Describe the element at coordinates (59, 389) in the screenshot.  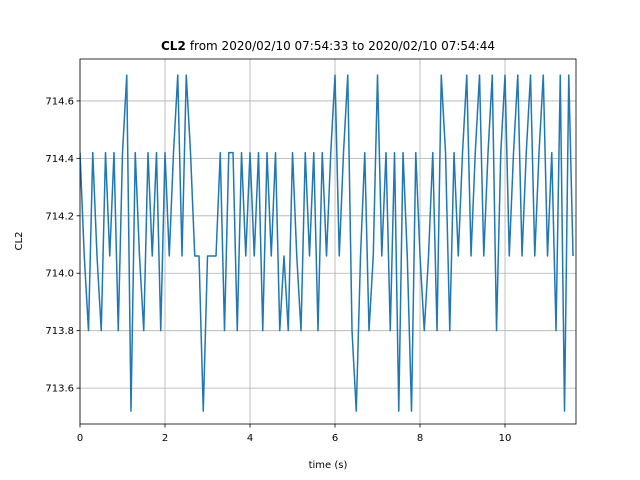
I see `y-tick-label: 713.6` at that location.